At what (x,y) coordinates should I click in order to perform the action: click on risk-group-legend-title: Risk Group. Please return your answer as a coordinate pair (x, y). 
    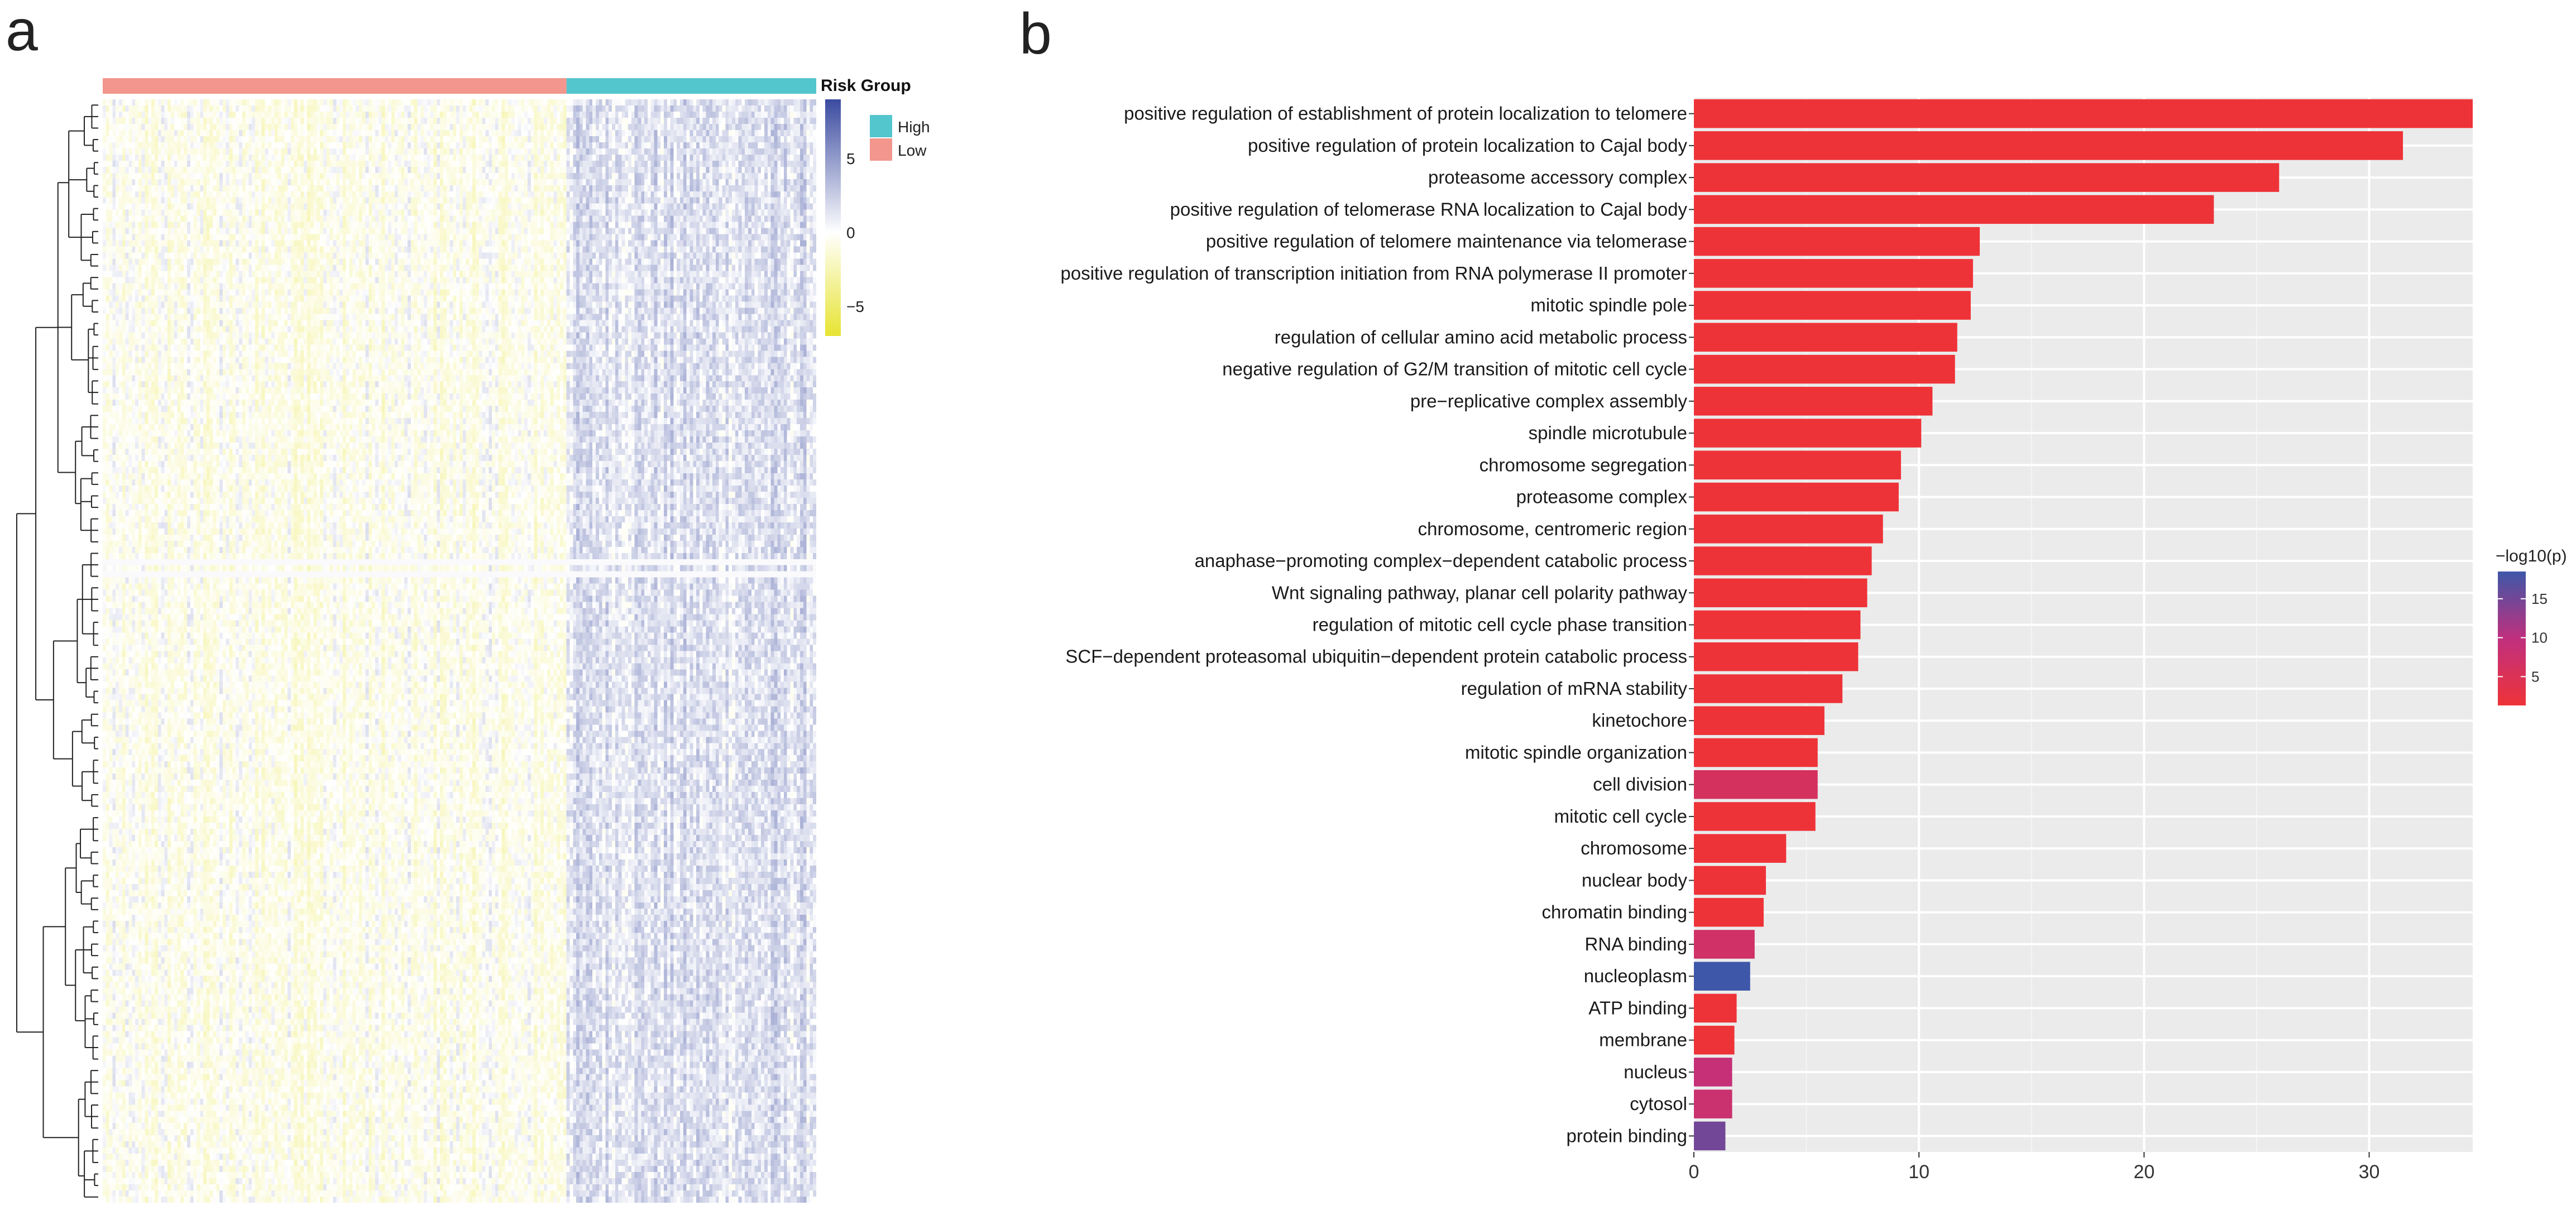
    Looking at the image, I should click on (866, 86).